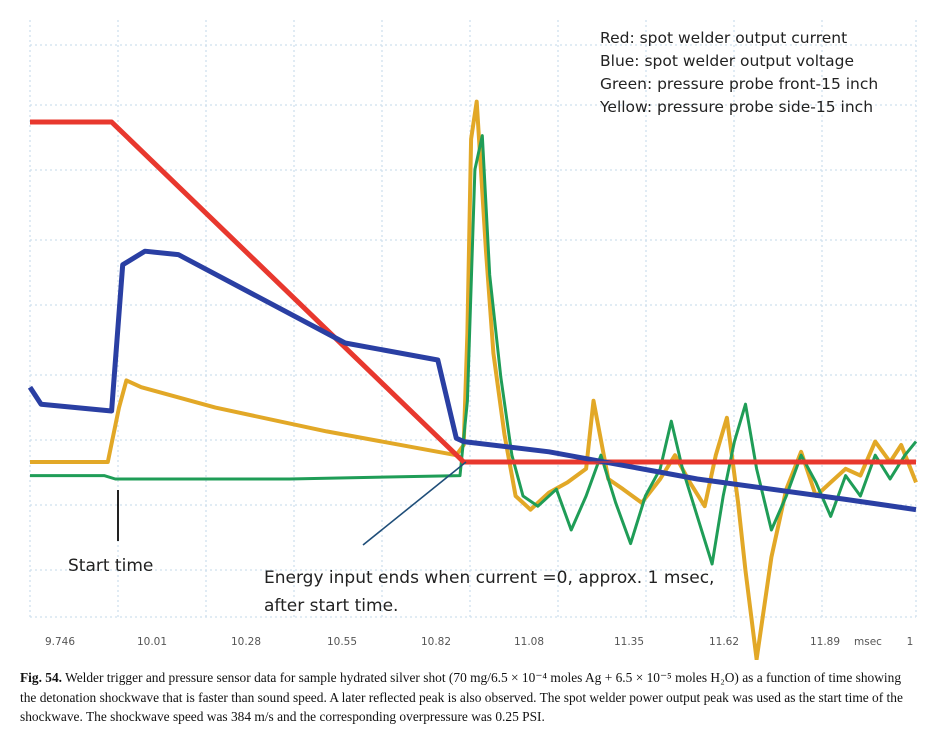 This screenshot has width=936, height=744. I want to click on caption-head: Fig. 54., so click(41, 677).